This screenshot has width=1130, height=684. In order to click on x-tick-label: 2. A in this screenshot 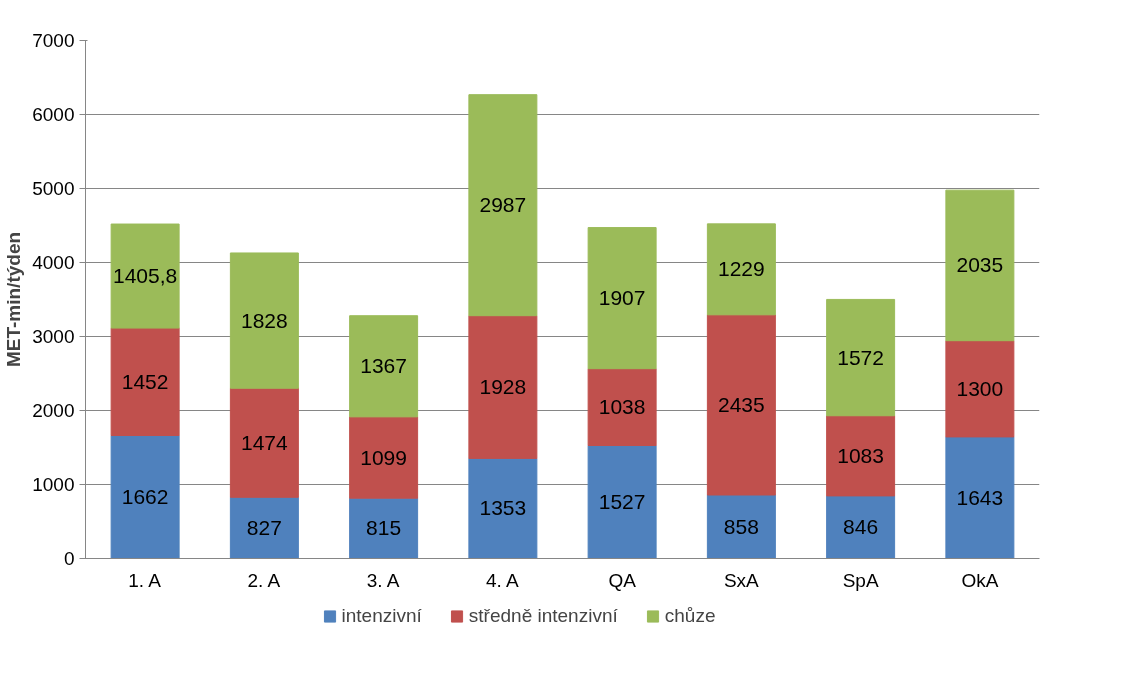, I will do `click(264, 580)`.